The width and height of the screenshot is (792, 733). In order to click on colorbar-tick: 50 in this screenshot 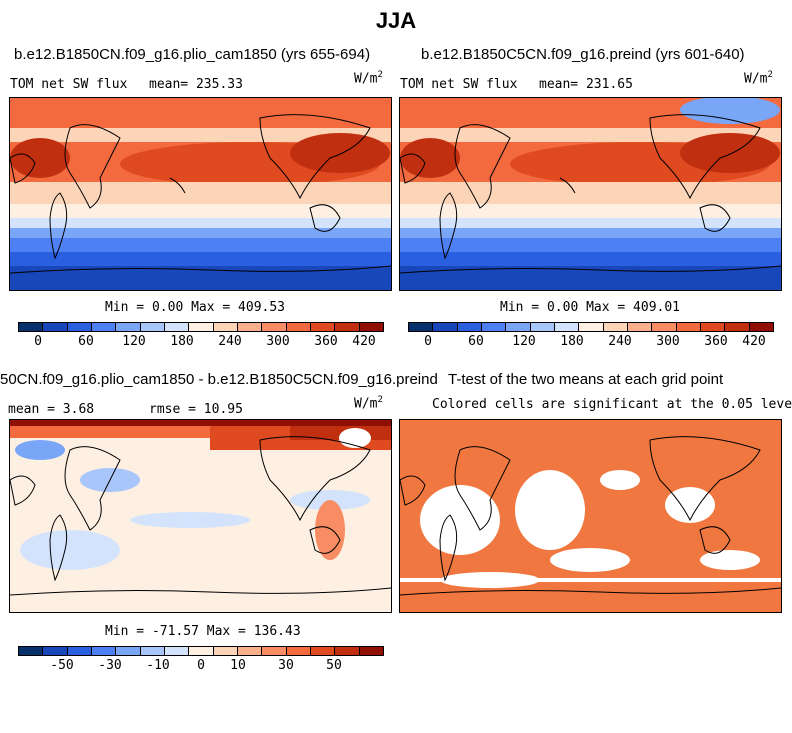, I will do `click(334, 665)`.